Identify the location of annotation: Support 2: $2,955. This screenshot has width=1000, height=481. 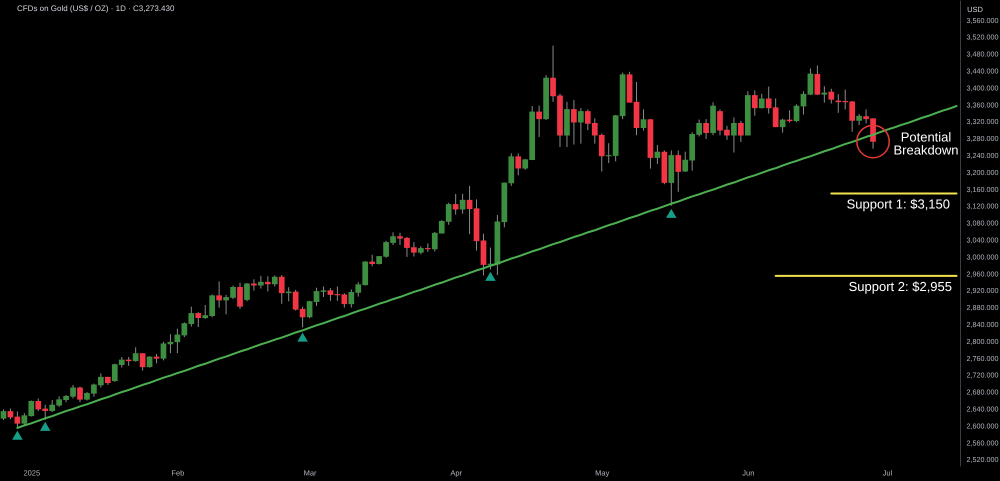
(900, 286).